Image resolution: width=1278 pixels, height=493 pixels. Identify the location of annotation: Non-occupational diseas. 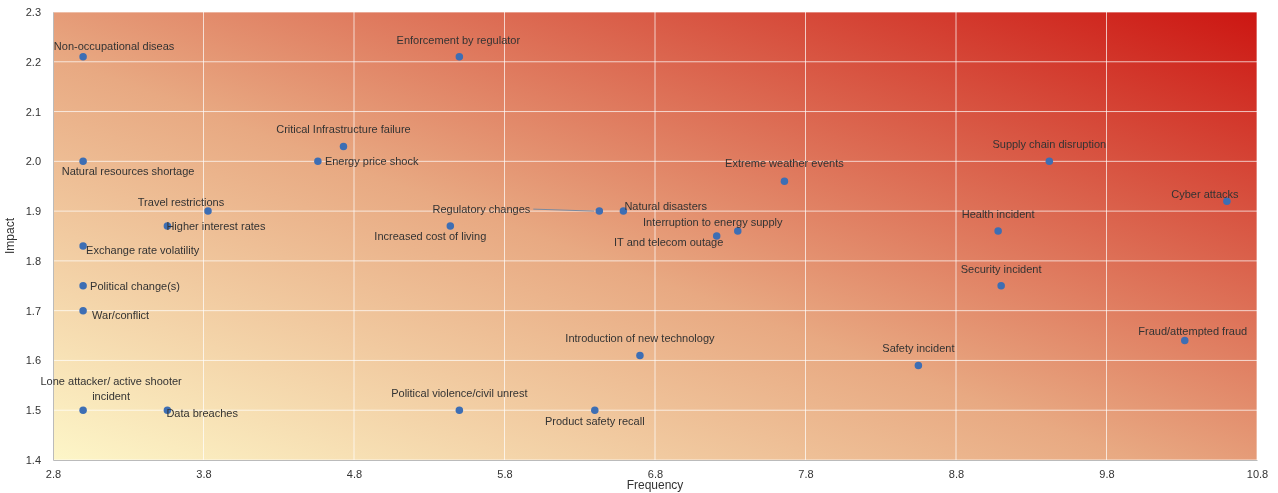
(114, 45).